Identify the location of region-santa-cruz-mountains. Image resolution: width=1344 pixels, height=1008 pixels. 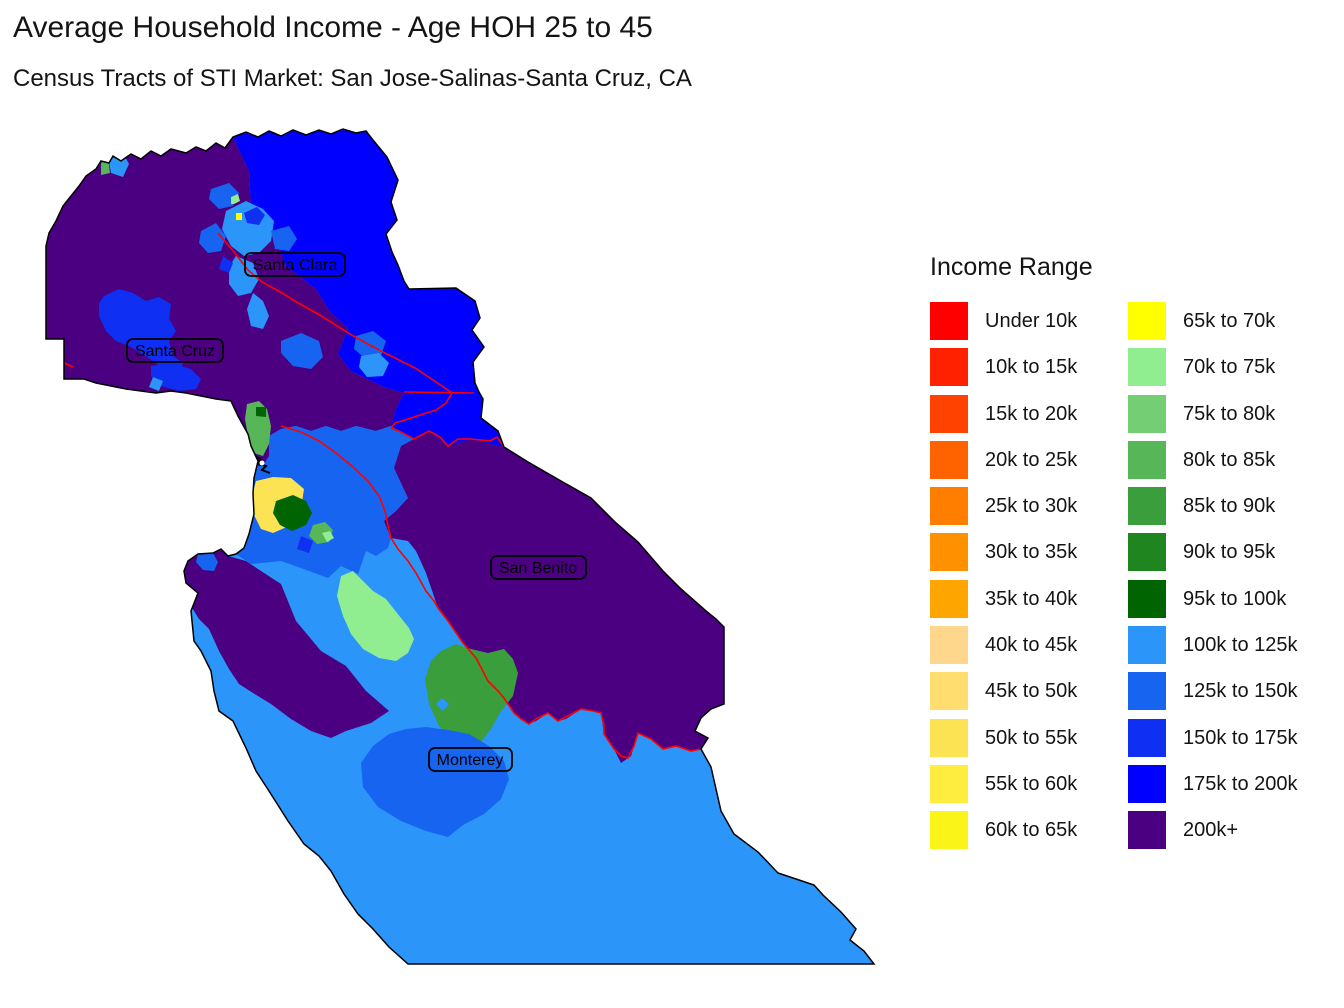
(225, 301).